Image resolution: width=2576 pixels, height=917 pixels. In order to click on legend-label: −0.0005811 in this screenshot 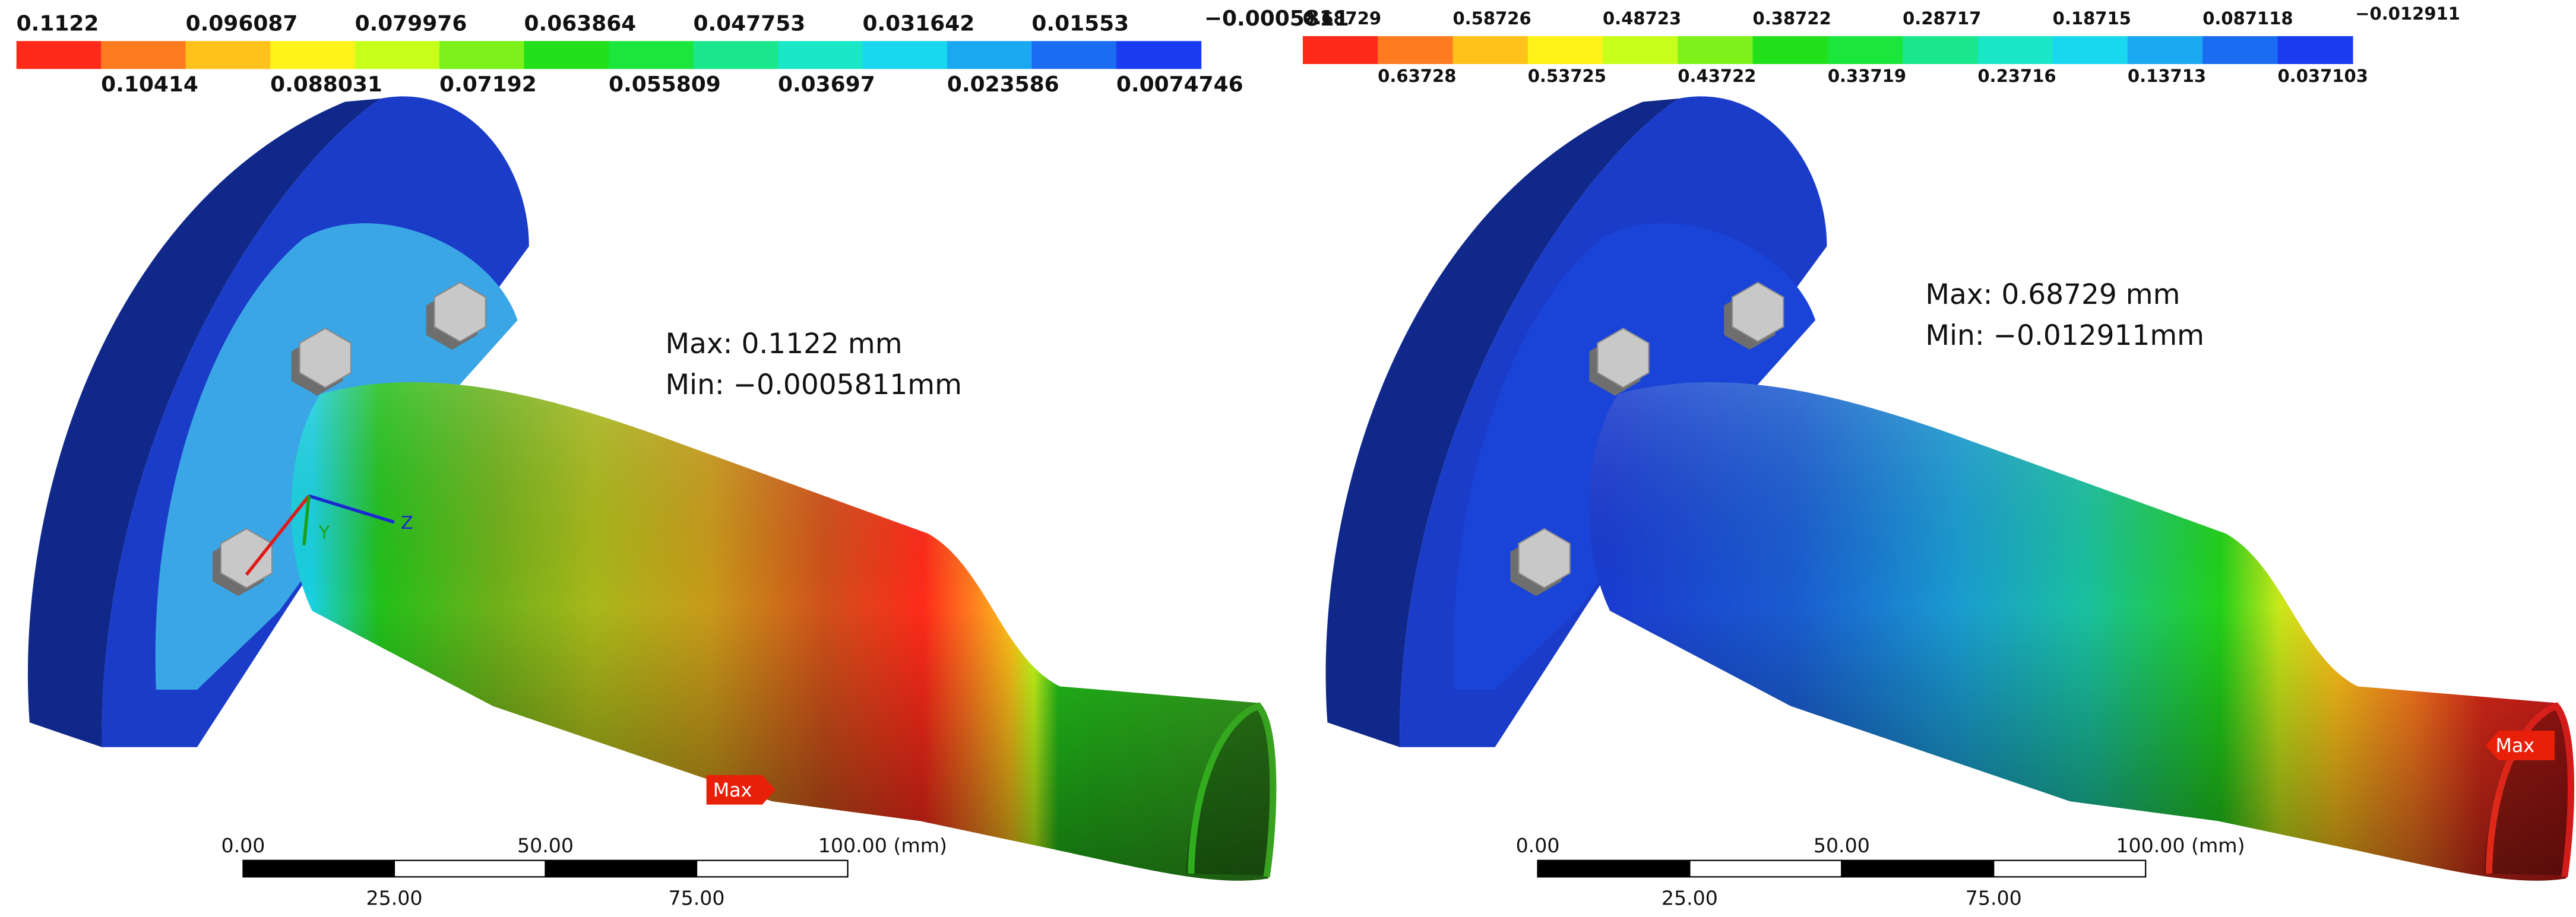, I will do `click(1276, 19)`.